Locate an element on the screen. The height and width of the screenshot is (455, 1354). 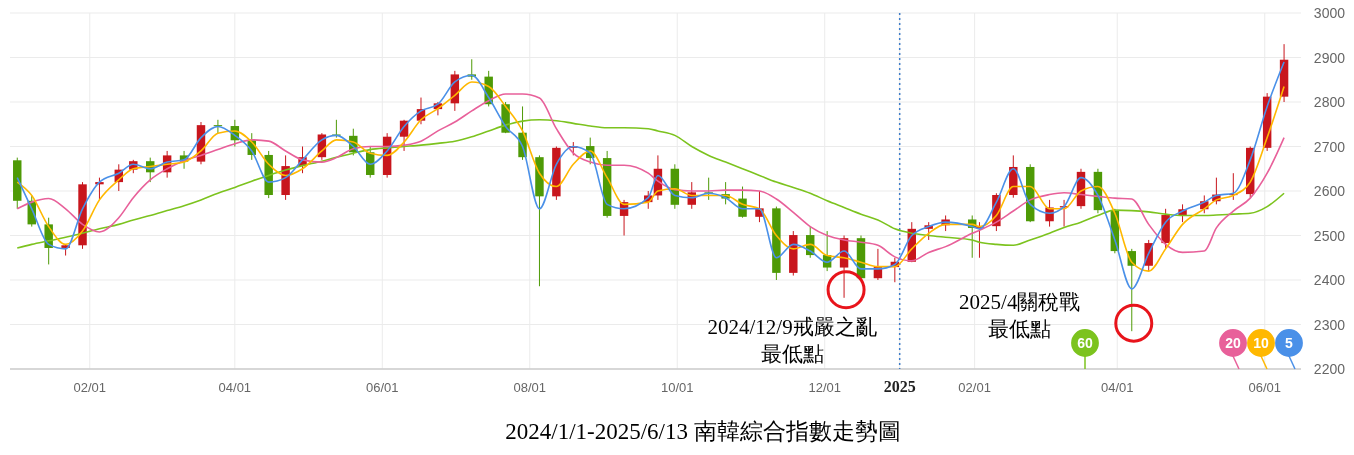
text: 60 is located at coordinates (1085, 343).